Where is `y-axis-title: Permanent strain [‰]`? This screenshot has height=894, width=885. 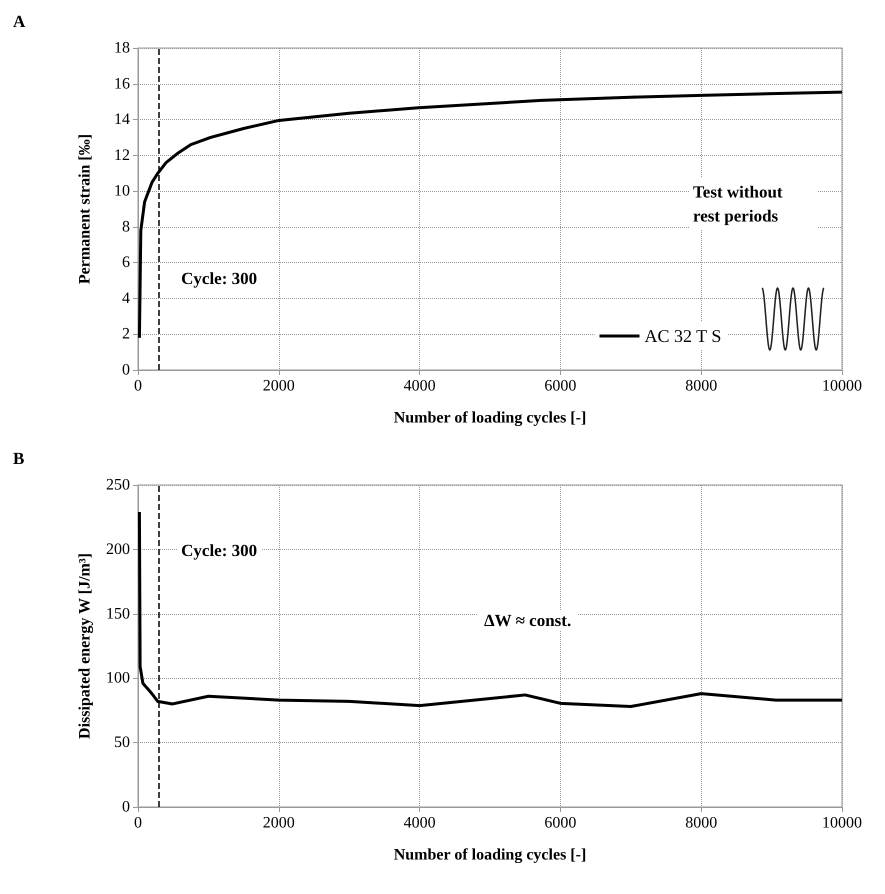
y-axis-title: Permanent strain [‰] is located at coordinates (85, 209).